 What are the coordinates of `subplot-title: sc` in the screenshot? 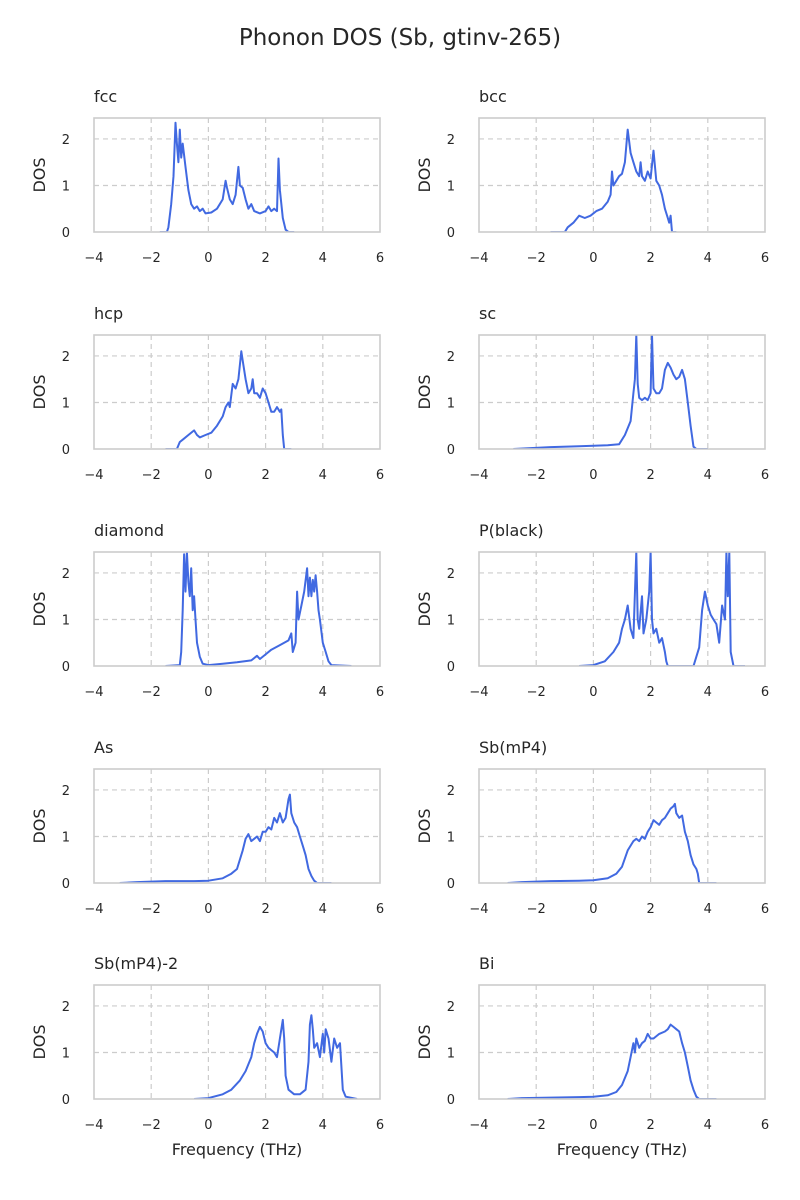 It's located at (487, 313).